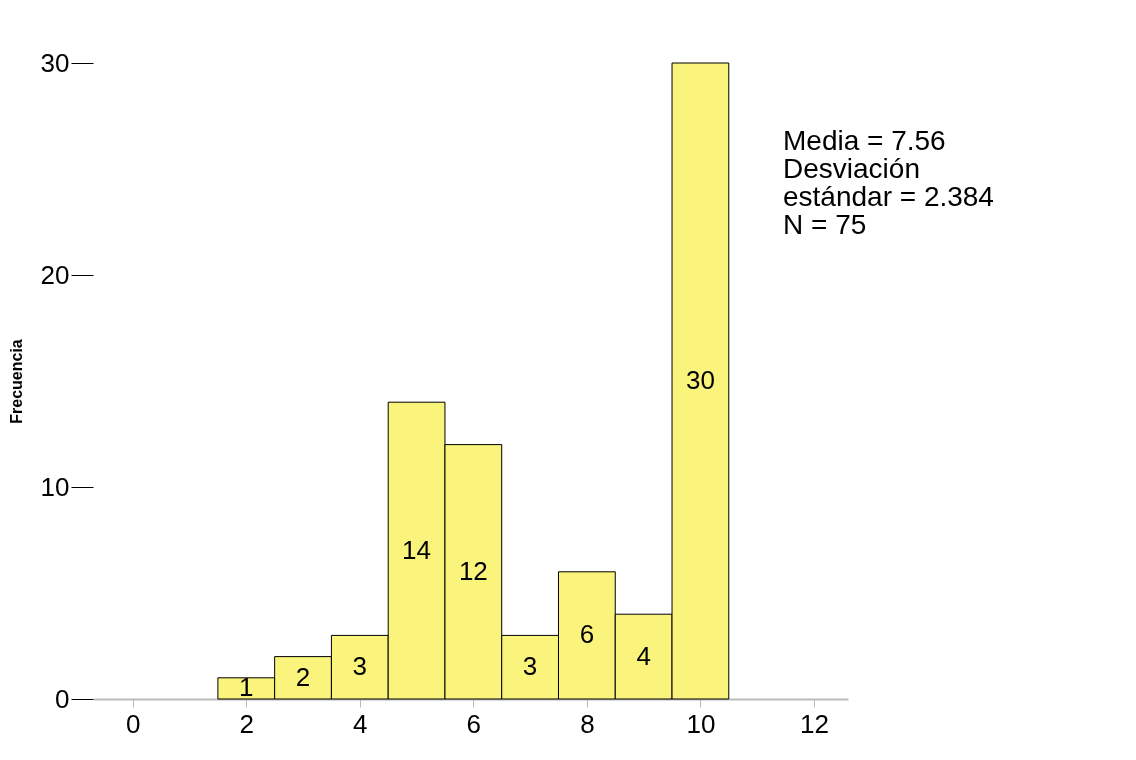  What do you see at coordinates (417, 549) in the screenshot?
I see `data-label: 14` at bounding box center [417, 549].